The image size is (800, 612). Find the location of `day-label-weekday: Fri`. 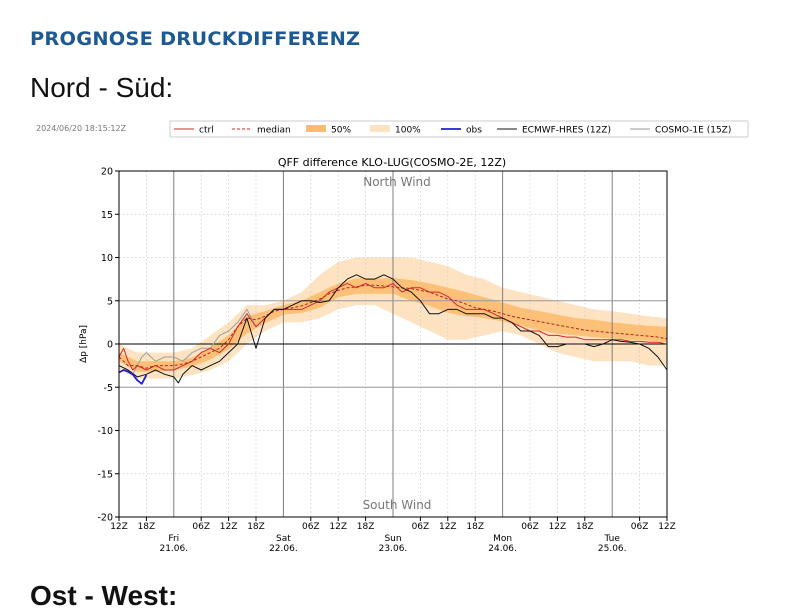

day-label-weekday: Fri is located at coordinates (173, 539).